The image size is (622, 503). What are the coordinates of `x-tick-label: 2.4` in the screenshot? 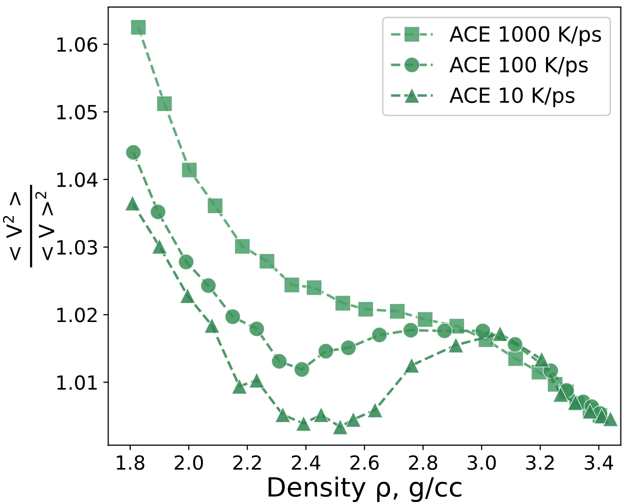 It's located at (306, 462).